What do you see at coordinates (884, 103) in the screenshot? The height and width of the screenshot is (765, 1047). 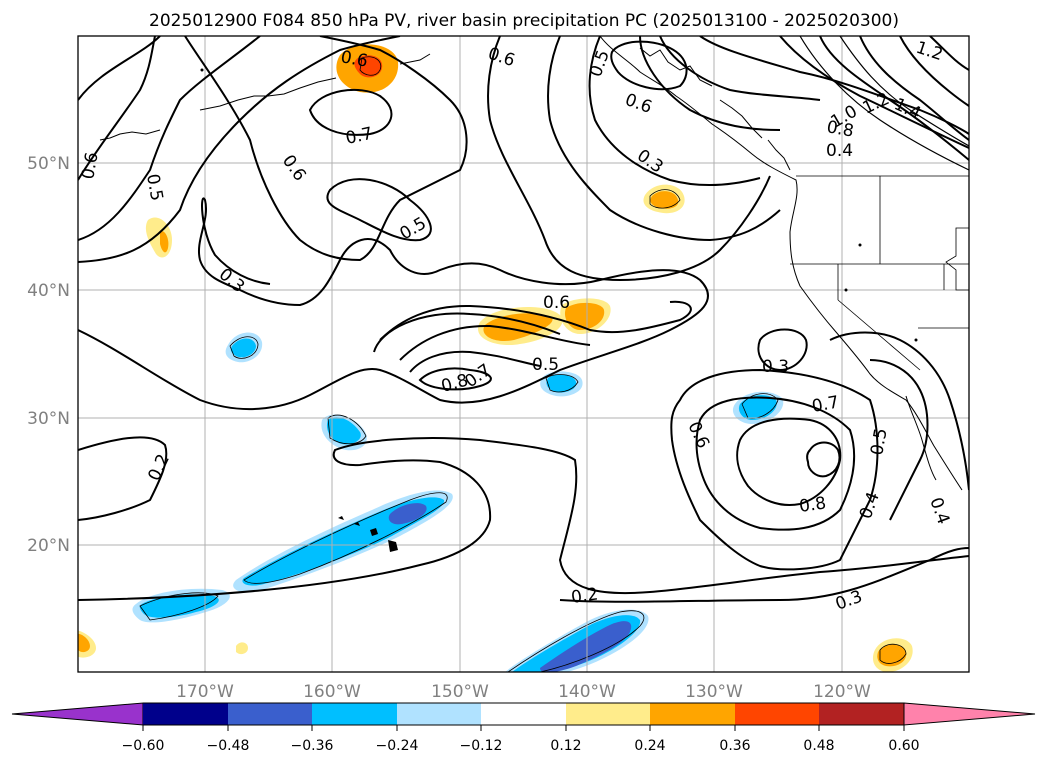 I see `pv-contours-thin` at bounding box center [884, 103].